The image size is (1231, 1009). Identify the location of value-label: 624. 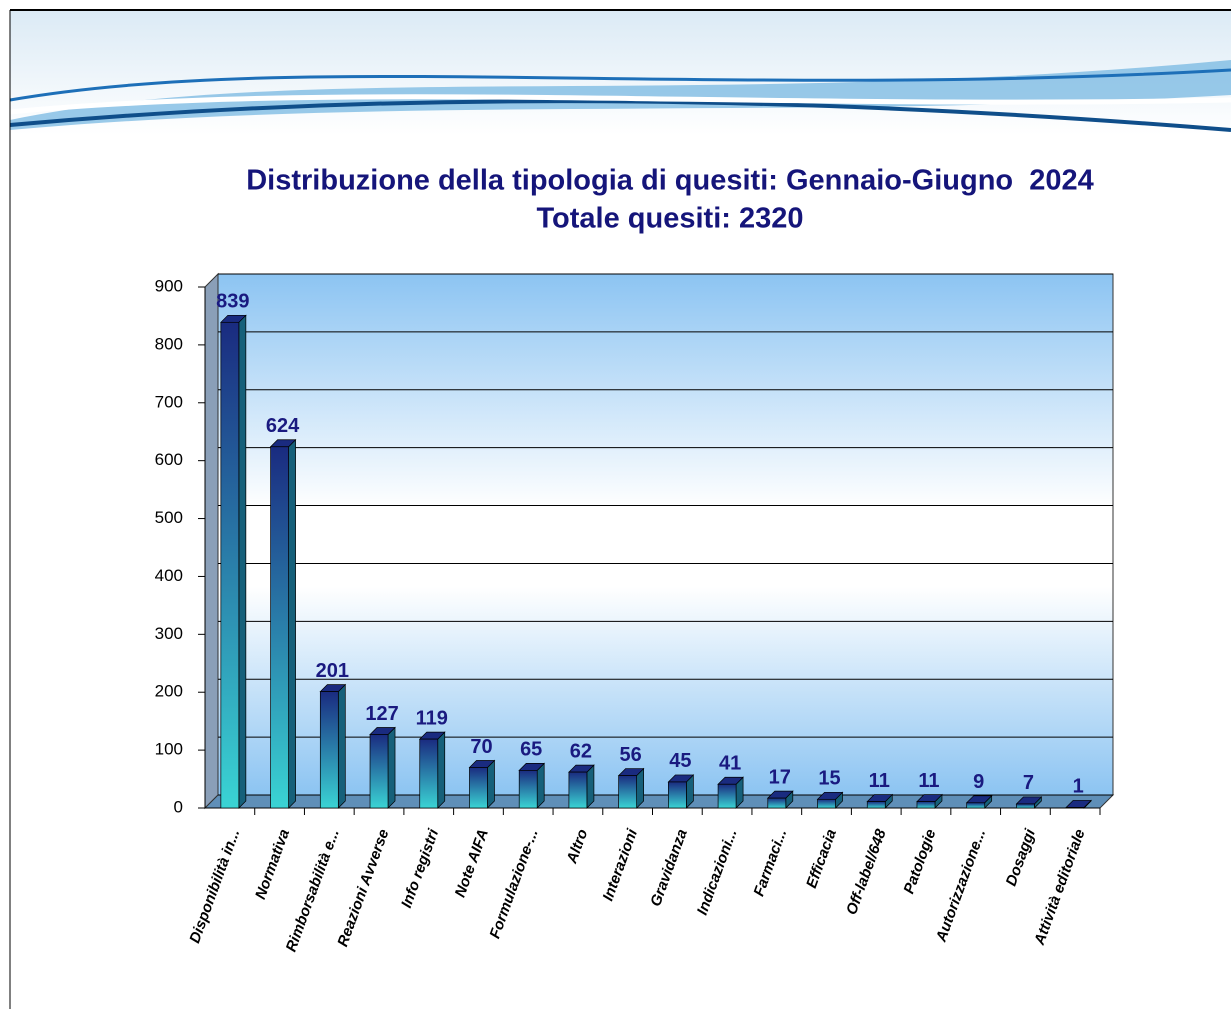
(283, 426).